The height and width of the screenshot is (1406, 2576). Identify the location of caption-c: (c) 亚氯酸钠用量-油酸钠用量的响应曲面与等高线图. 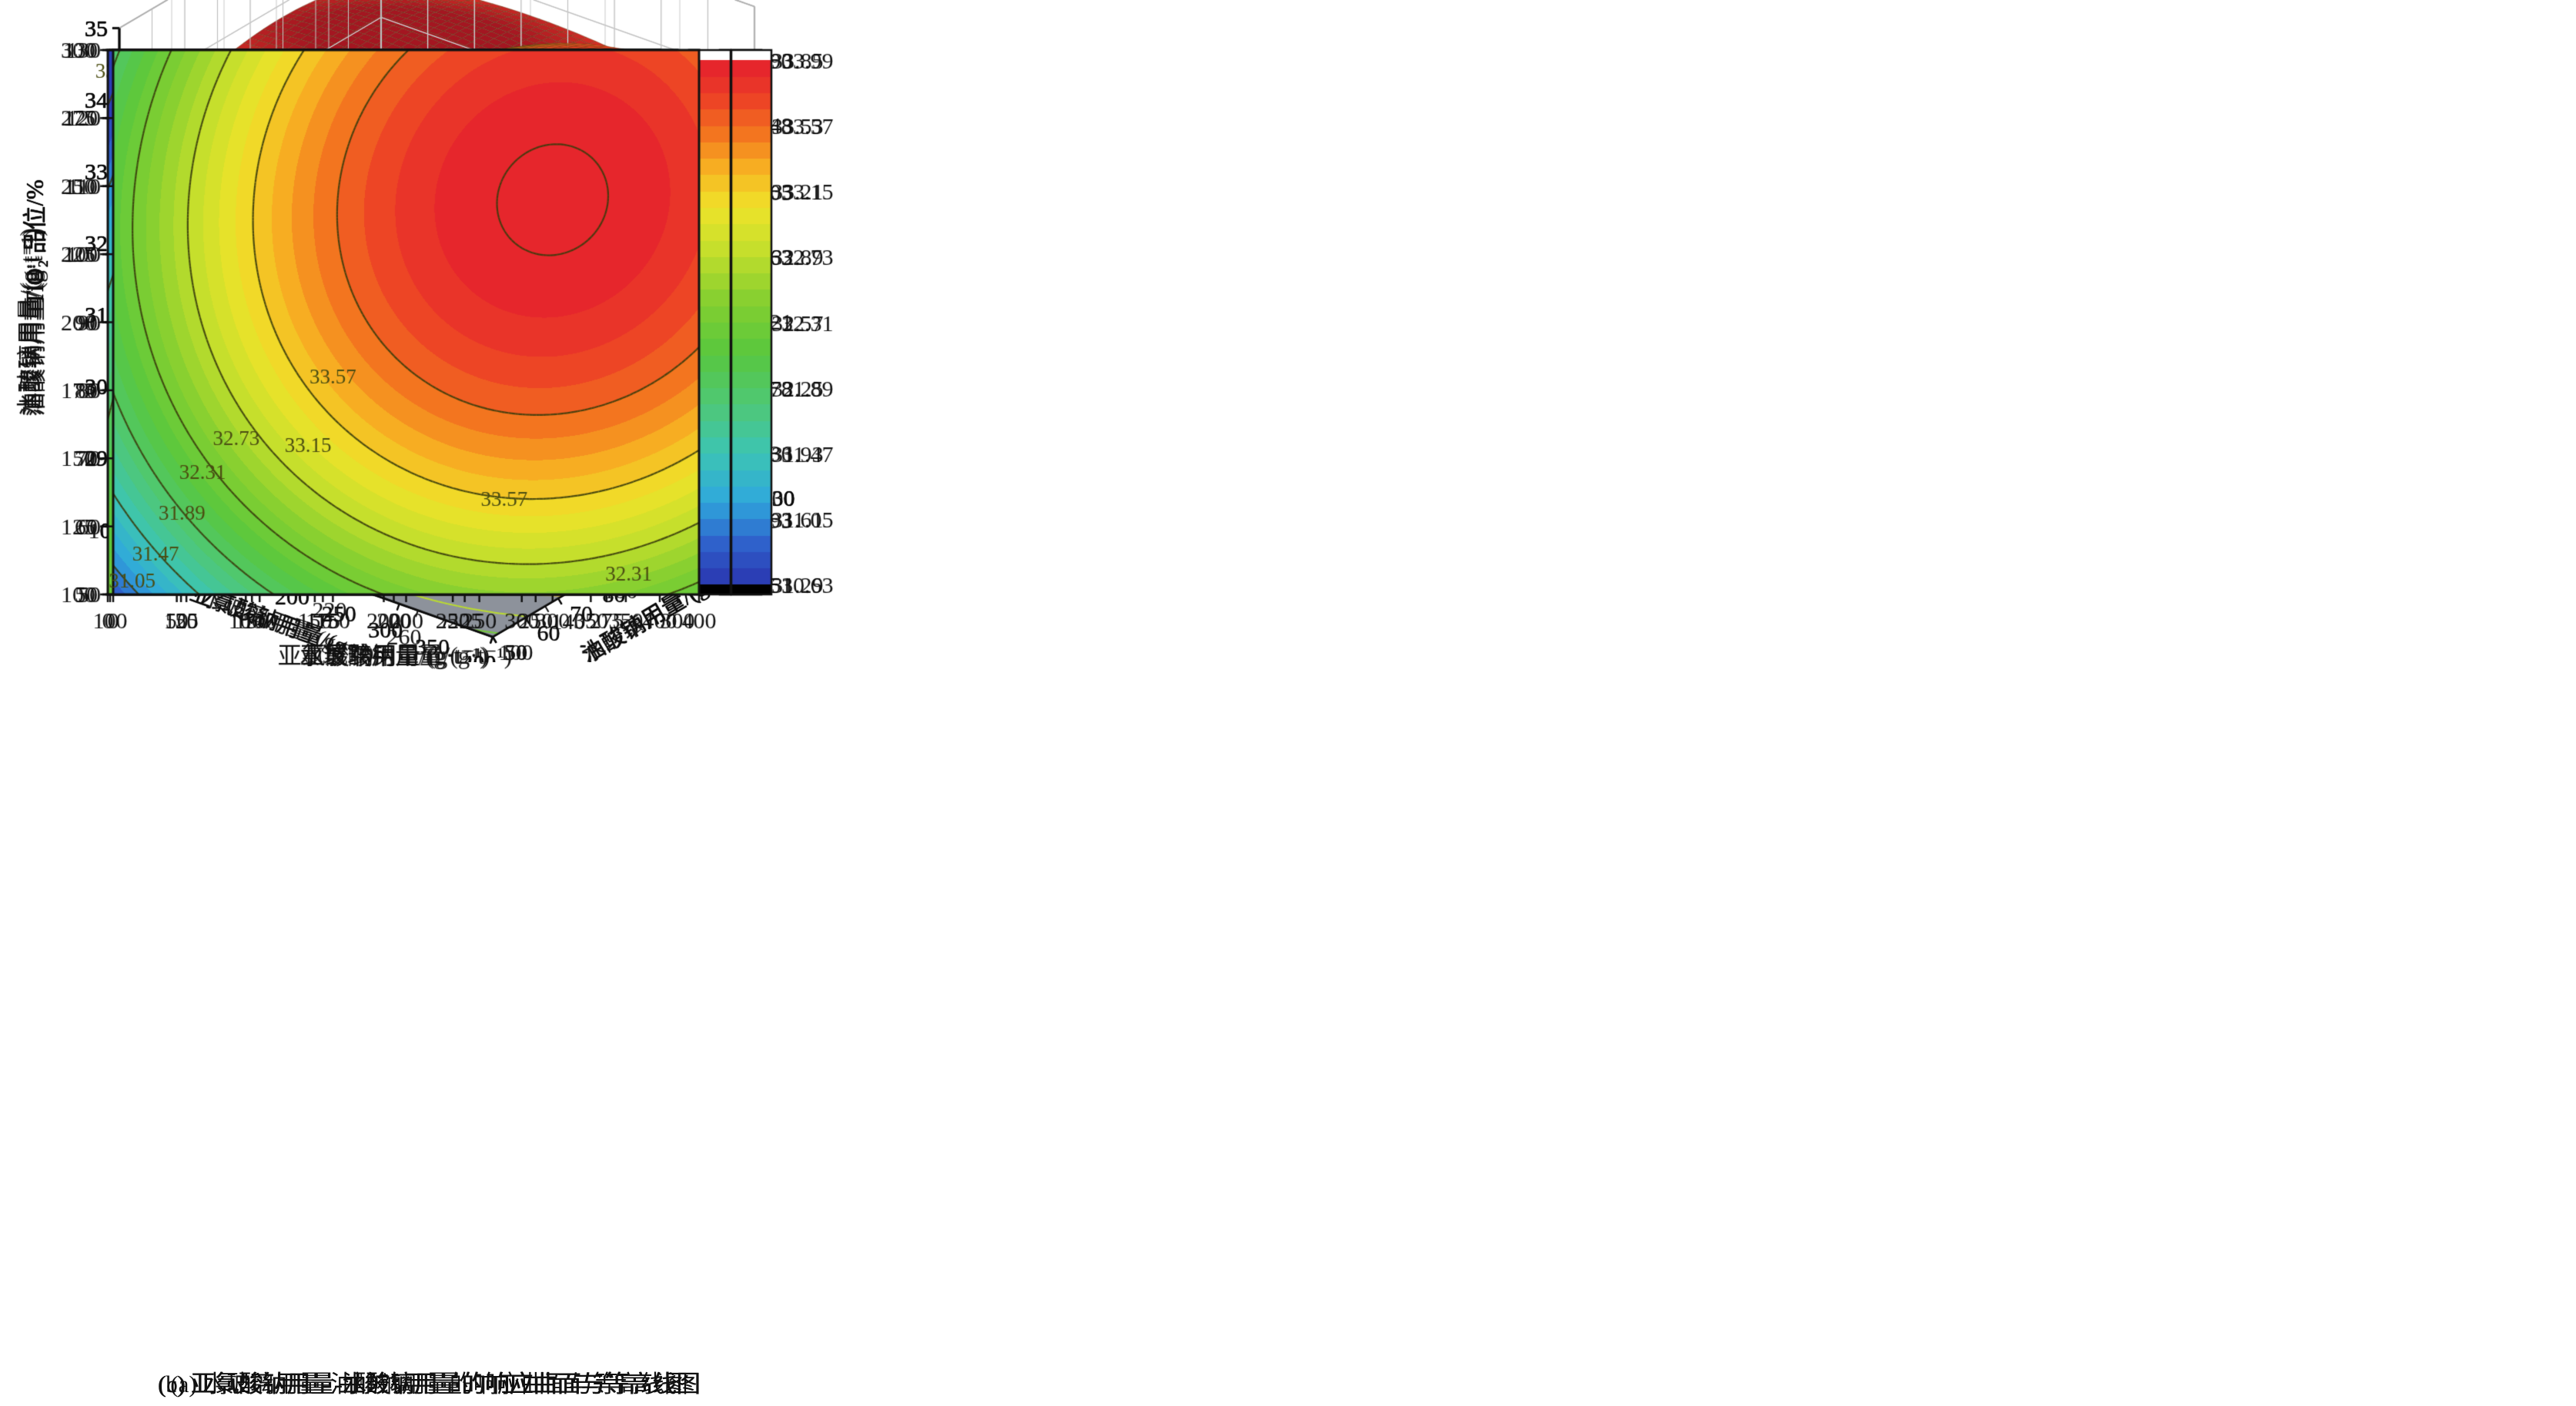
(430, 1384).